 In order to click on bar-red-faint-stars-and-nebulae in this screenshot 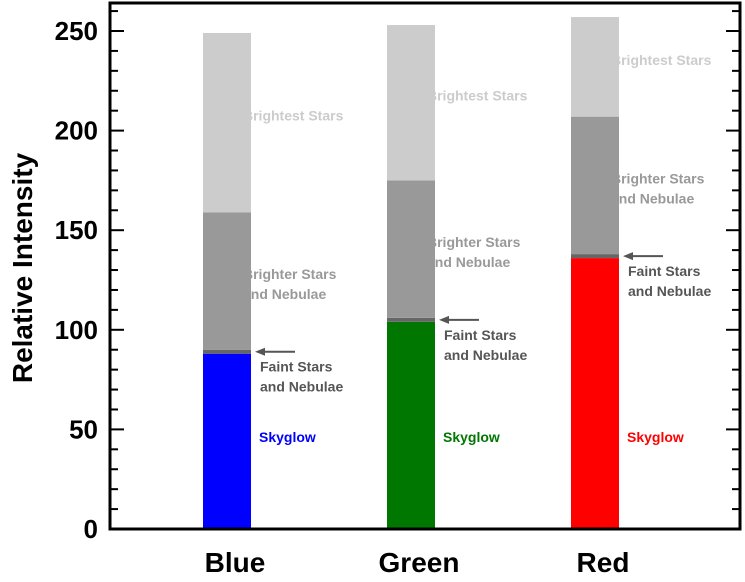, I will do `click(595, 256)`.